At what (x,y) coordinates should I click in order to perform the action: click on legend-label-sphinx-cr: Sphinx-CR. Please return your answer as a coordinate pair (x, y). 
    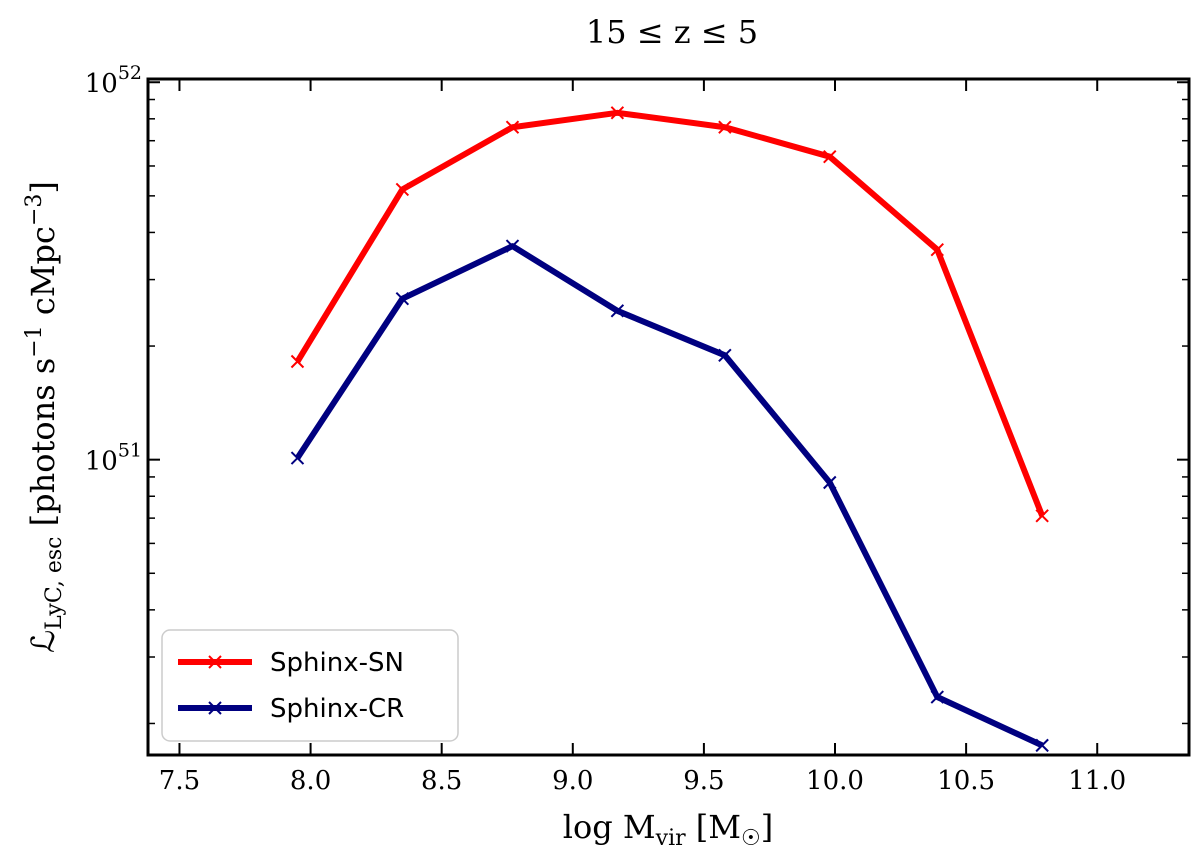
    Looking at the image, I should click on (337, 709).